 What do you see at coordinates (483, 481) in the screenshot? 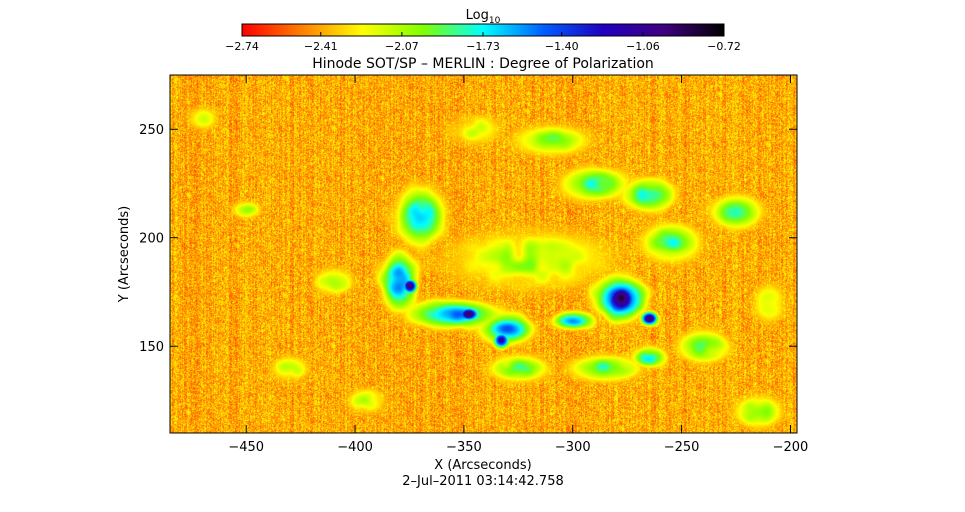
I see `timestamp: 2–Jul–2011 03:14:42.758` at bounding box center [483, 481].